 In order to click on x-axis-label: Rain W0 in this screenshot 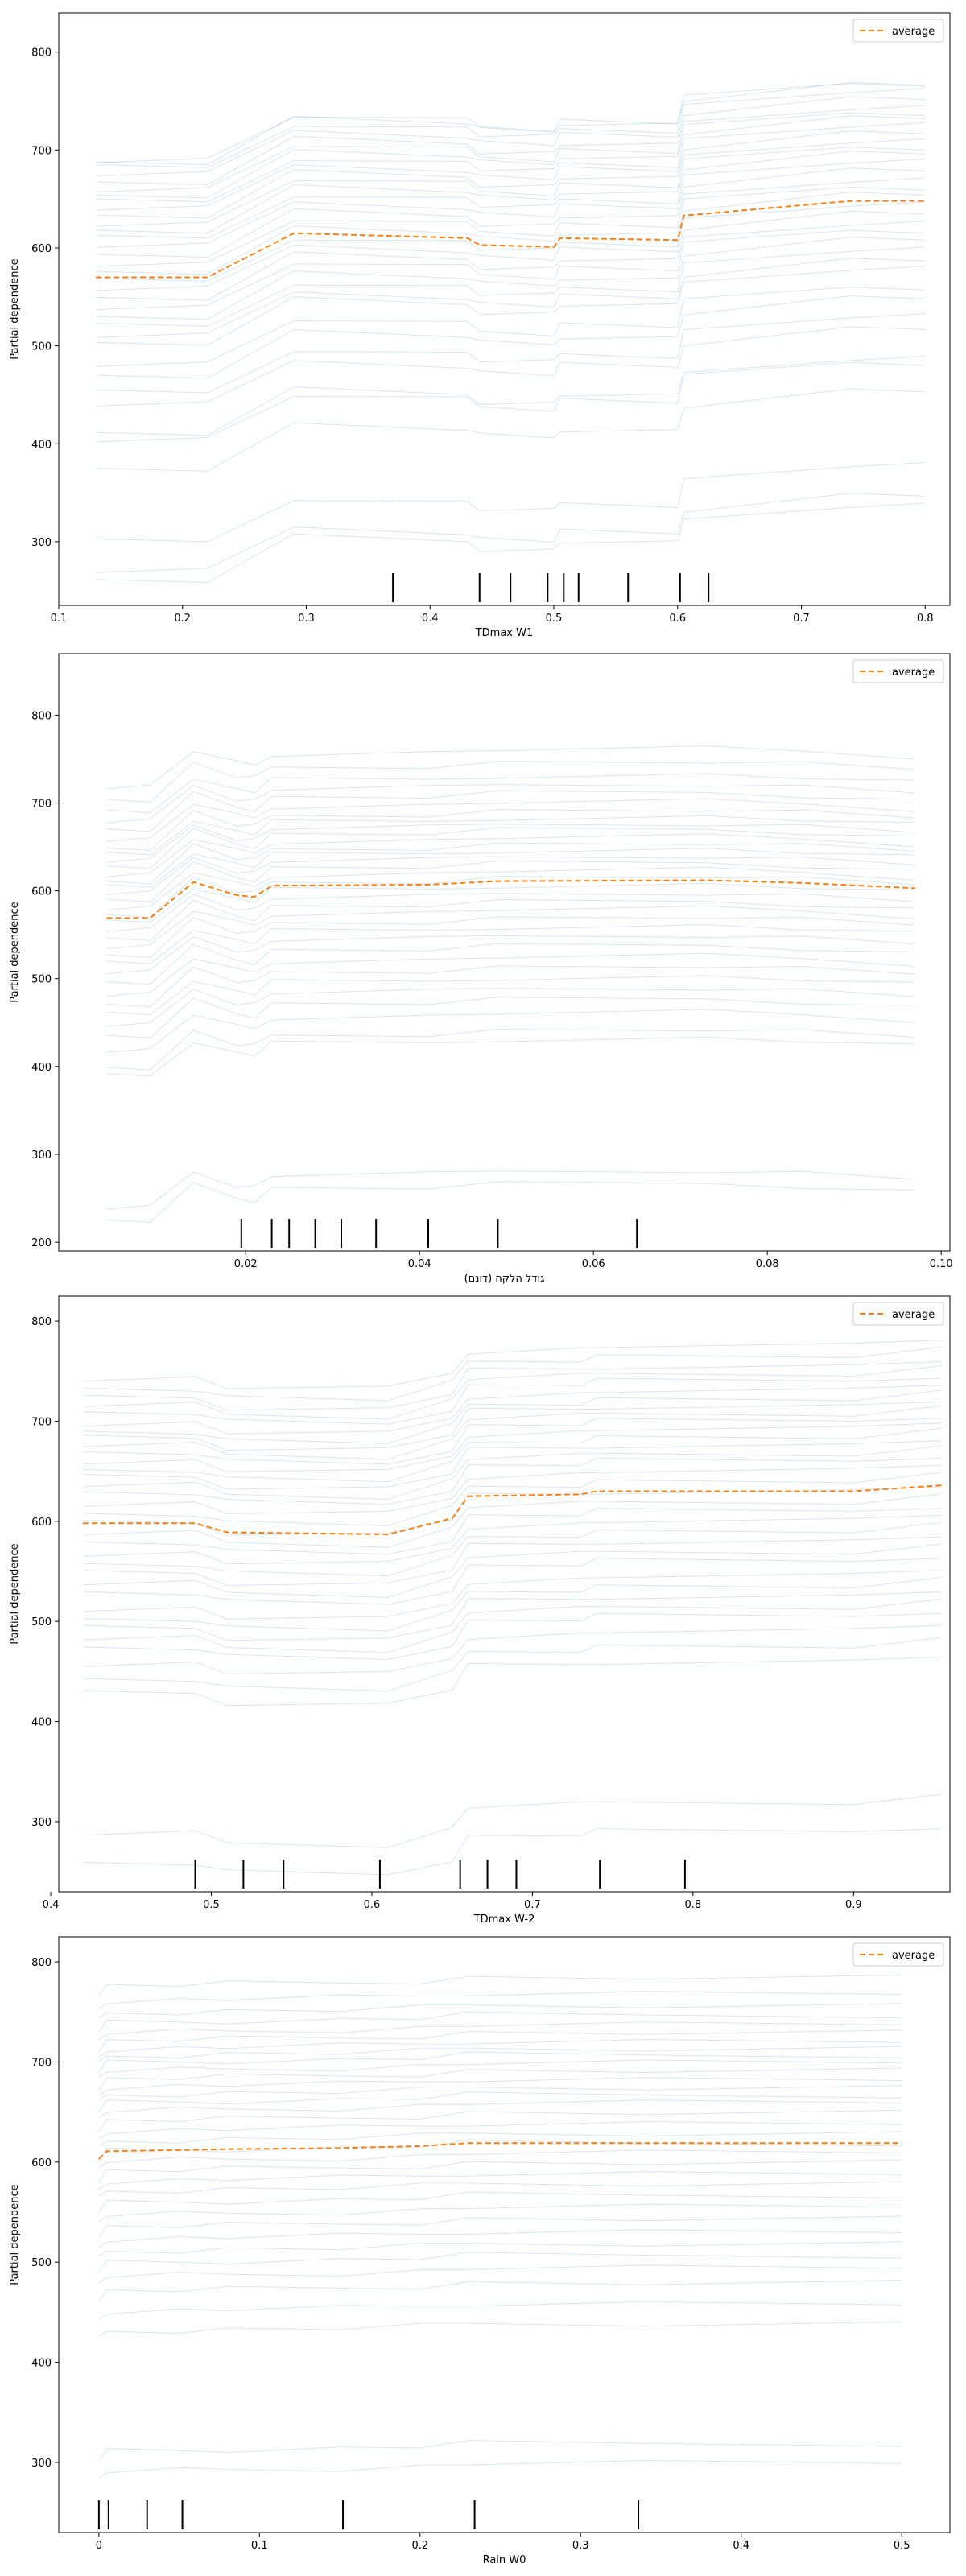, I will do `click(504, 2560)`.